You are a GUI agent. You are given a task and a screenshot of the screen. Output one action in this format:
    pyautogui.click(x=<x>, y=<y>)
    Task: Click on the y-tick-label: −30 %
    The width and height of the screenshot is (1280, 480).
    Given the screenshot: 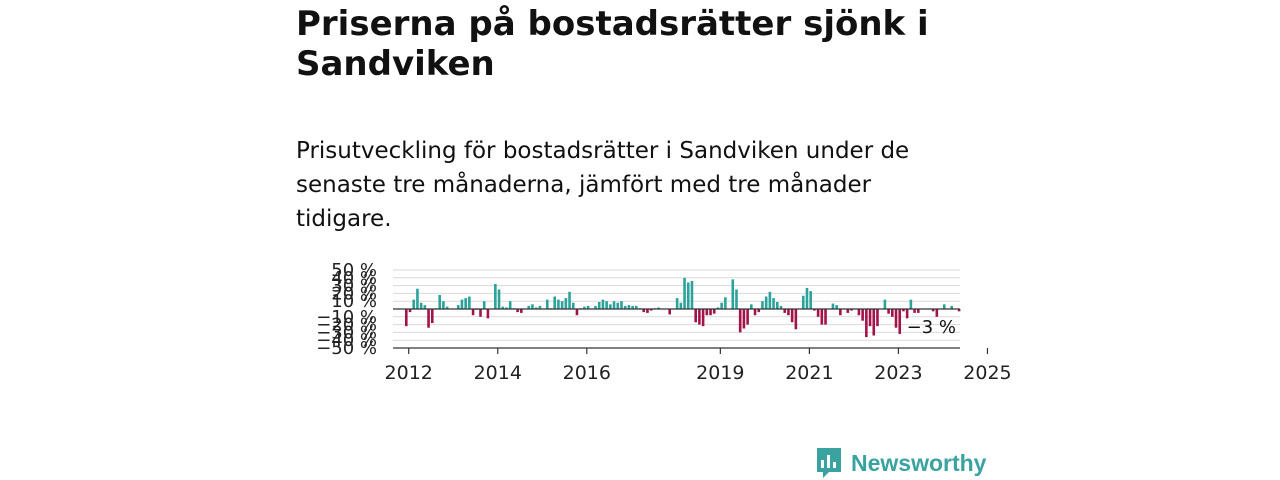 What is the action you would take?
    pyautogui.click(x=346, y=332)
    